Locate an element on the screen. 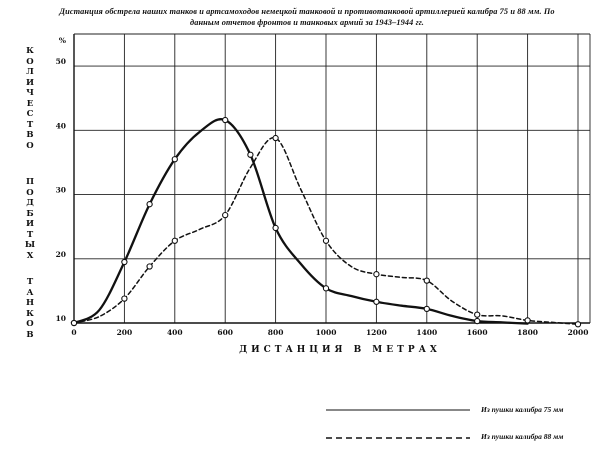 The height and width of the screenshot is (454, 614). y-axis-label-part-2: ПОДБИТЫХ is located at coordinates (30, 219).